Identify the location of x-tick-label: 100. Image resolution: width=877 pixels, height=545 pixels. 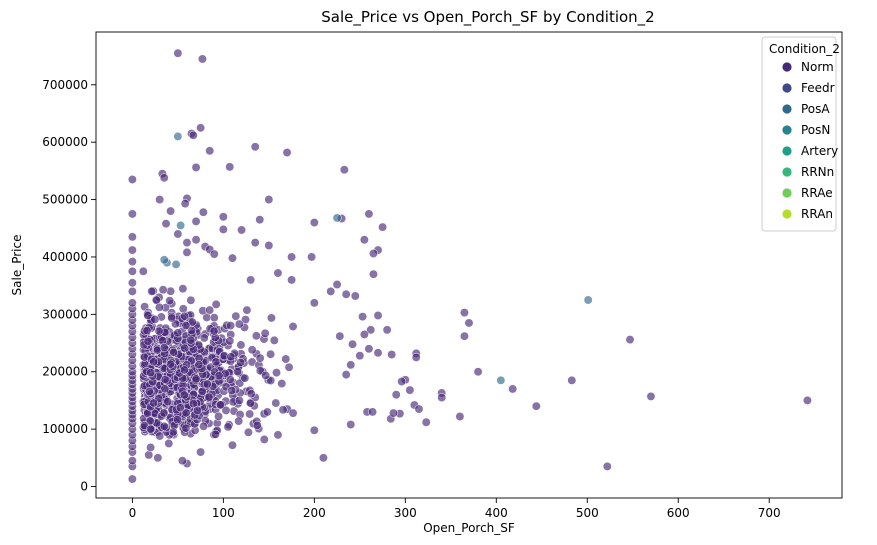
(223, 513).